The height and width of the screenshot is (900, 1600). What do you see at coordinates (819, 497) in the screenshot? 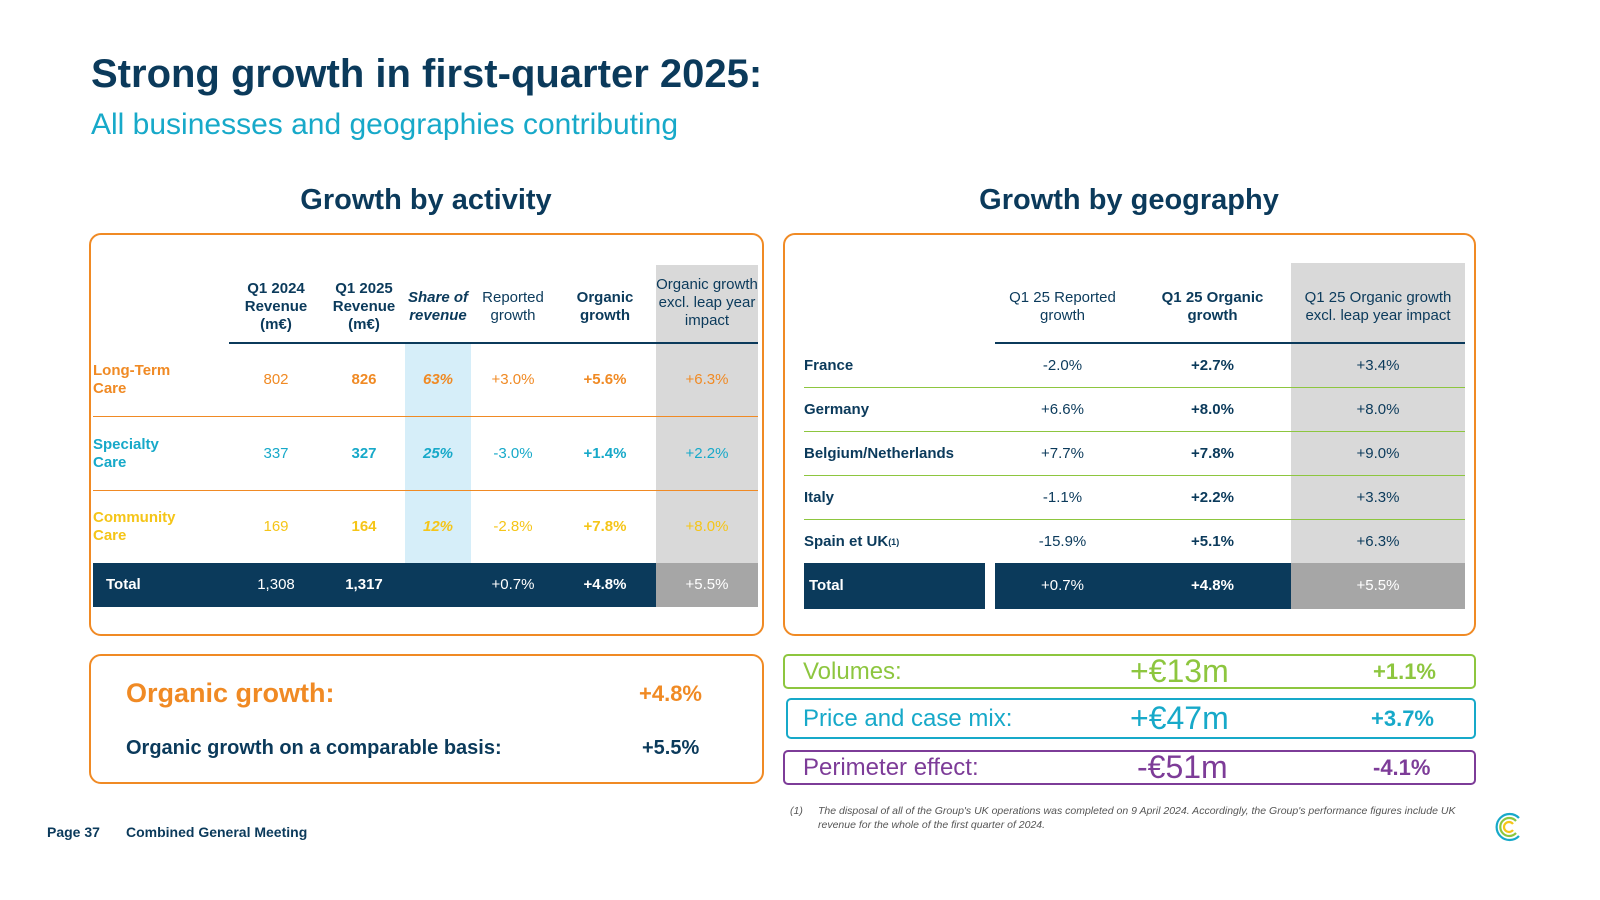
I see `row-label-italy: Italy` at bounding box center [819, 497].